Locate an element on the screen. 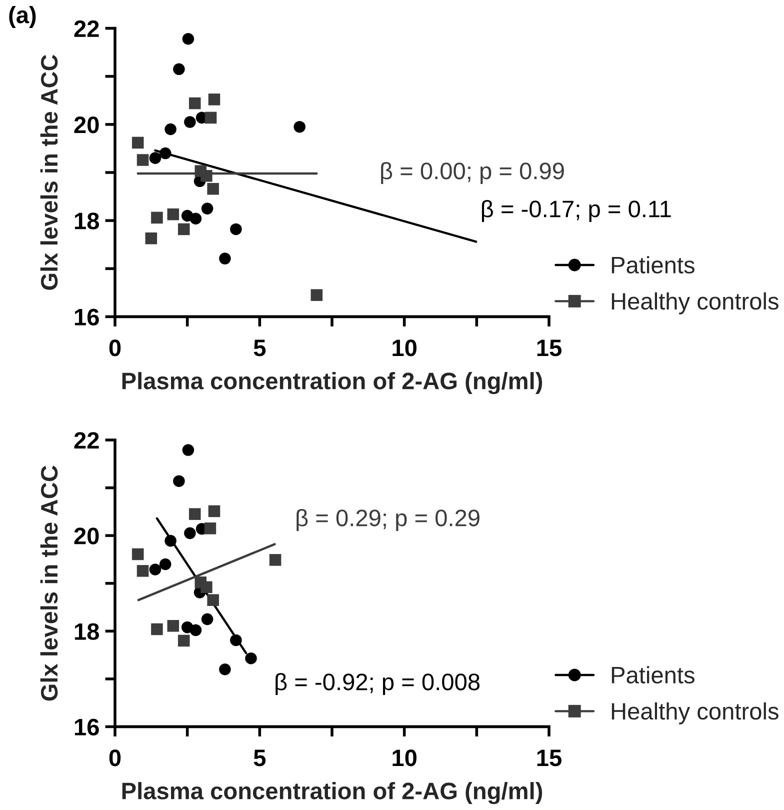 The image size is (784, 810). annotation: β = -0.17; p = 0.11 is located at coordinates (576, 211).